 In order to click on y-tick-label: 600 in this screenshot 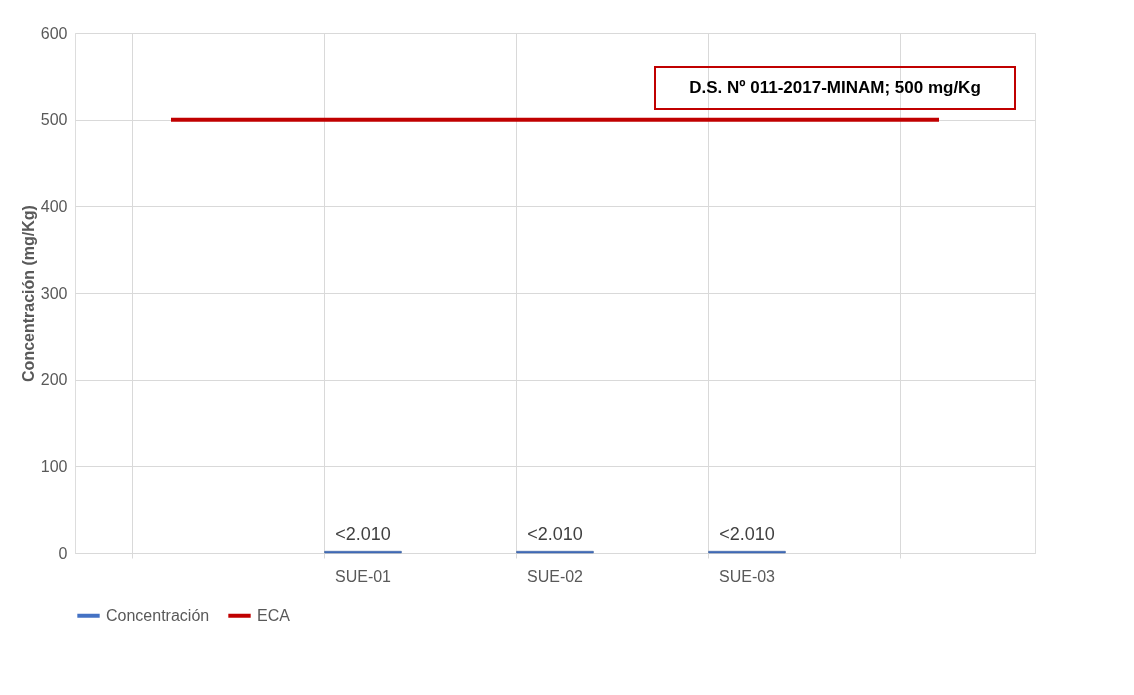, I will do `click(54, 33)`.